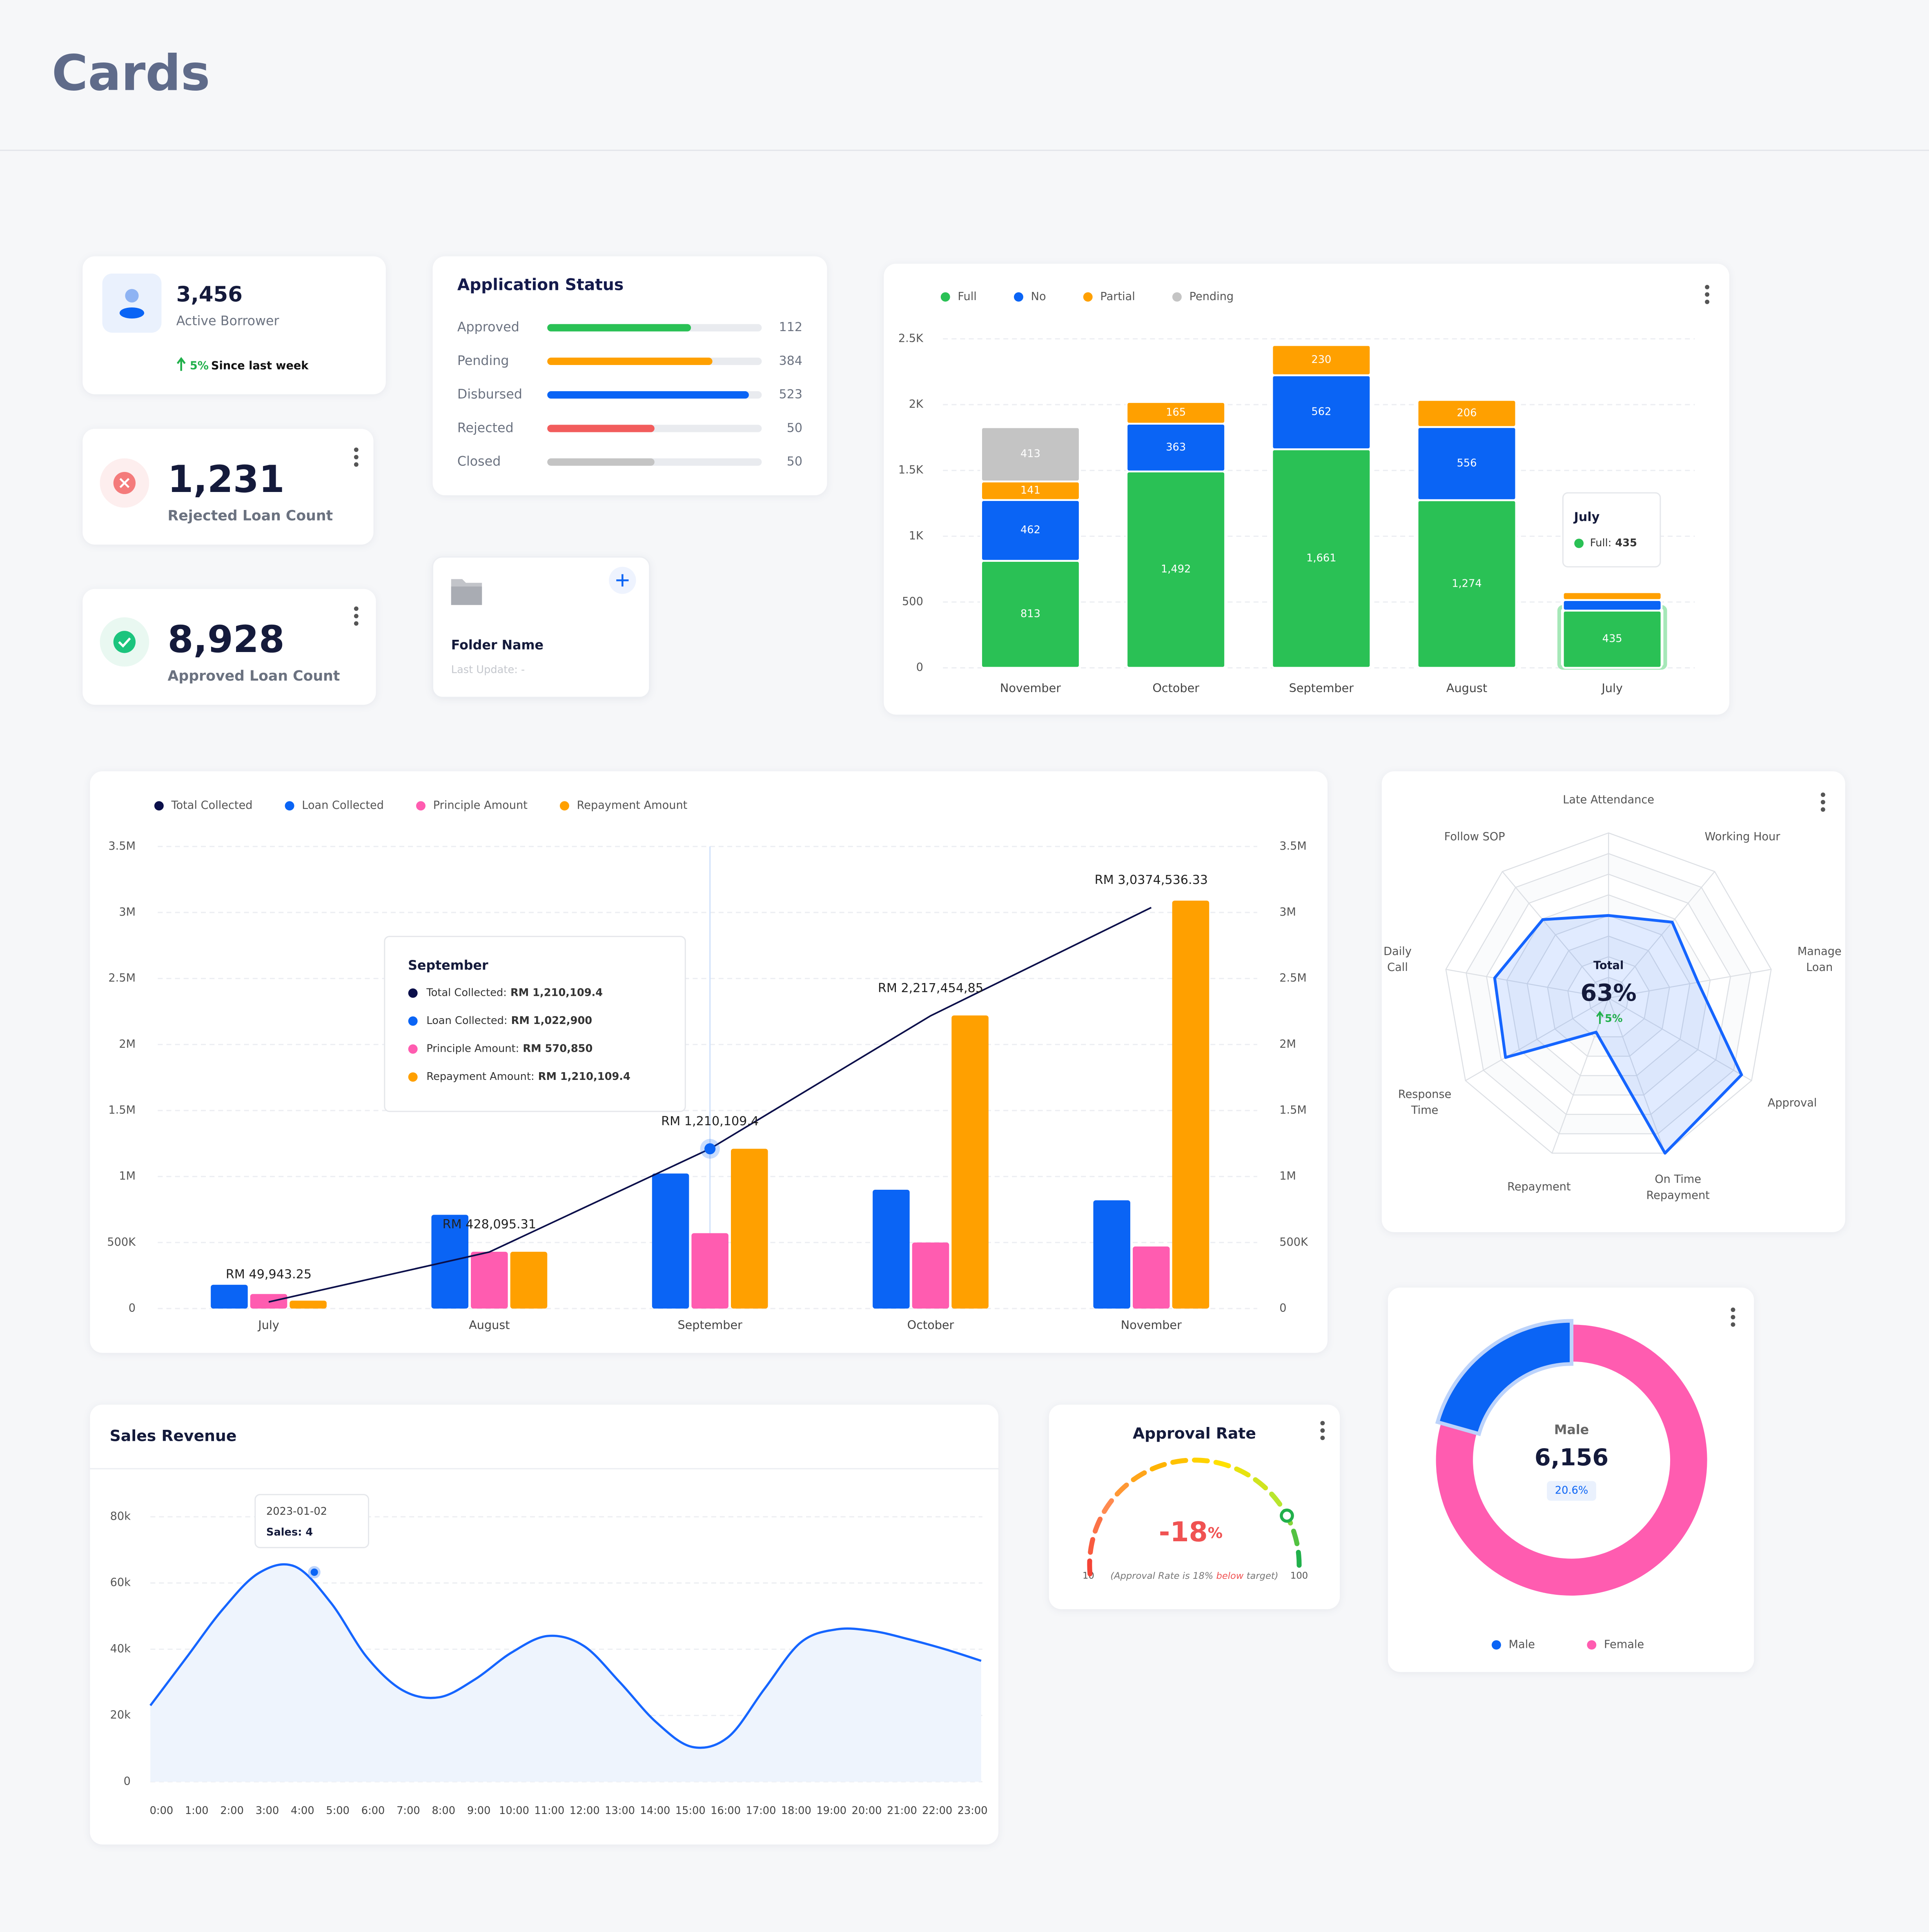 The image size is (1929, 1932). Describe the element at coordinates (912, 601) in the screenshot. I see `y-tick-label: 500` at that location.